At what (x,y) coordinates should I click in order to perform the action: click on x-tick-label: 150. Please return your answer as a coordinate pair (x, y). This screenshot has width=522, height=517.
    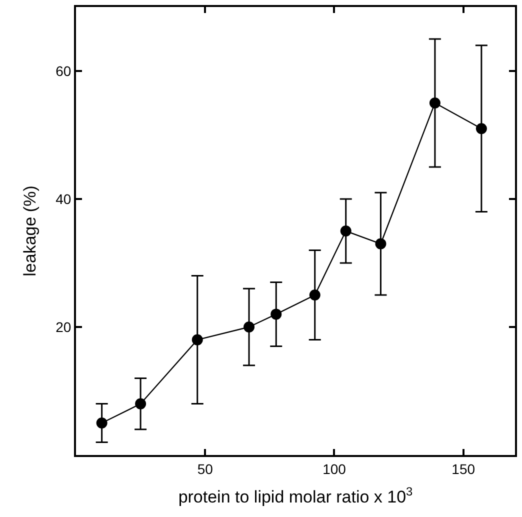
    Looking at the image, I should click on (464, 468).